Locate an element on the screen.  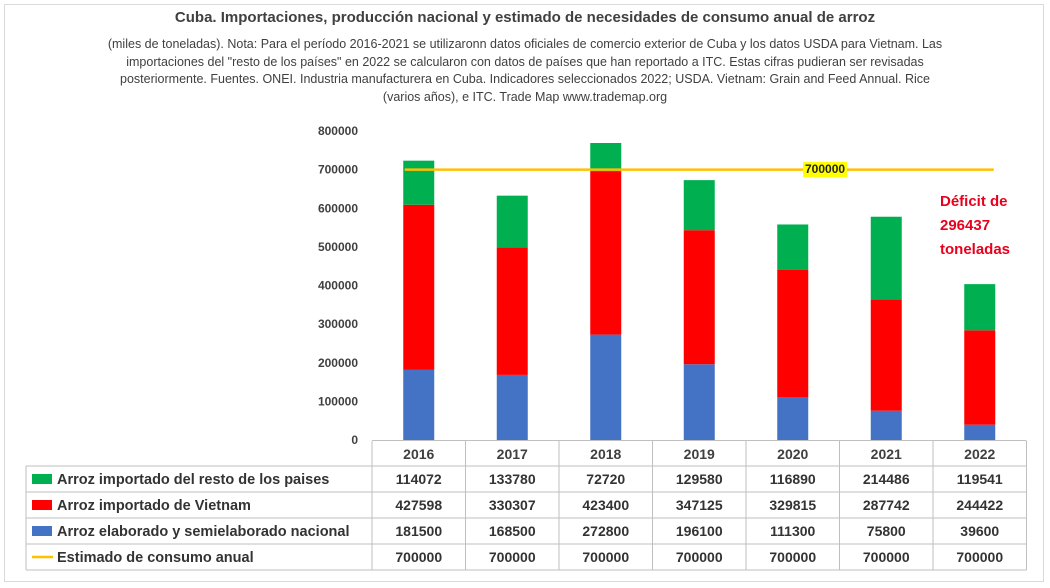
y-tick-label-7: 700000 is located at coordinates (338, 170).